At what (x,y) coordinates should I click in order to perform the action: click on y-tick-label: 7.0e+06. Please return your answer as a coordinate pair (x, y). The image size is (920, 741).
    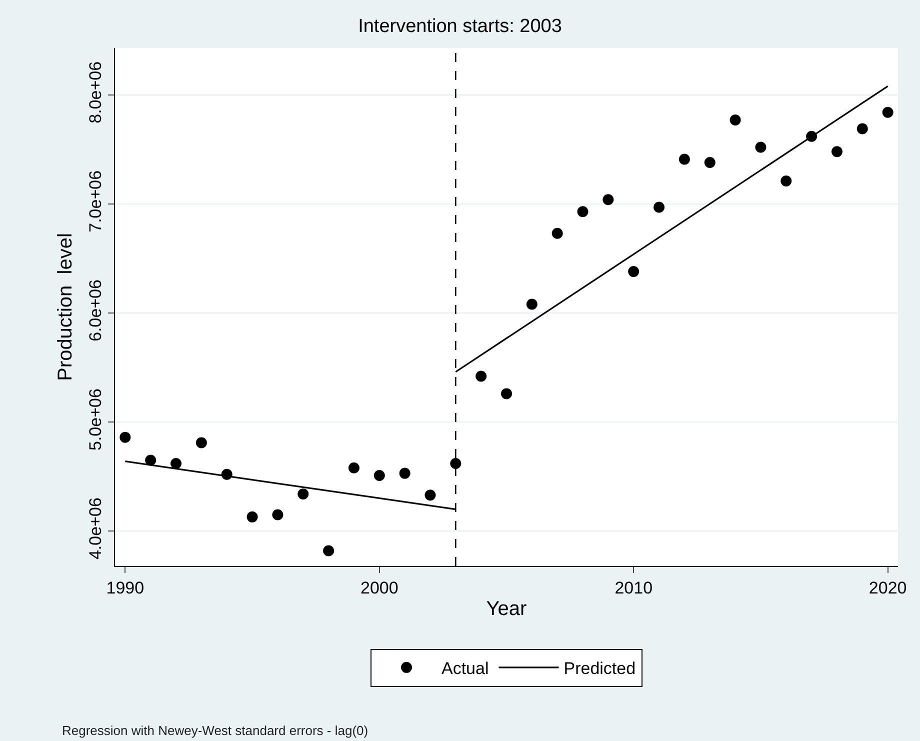
    Looking at the image, I should click on (96, 201).